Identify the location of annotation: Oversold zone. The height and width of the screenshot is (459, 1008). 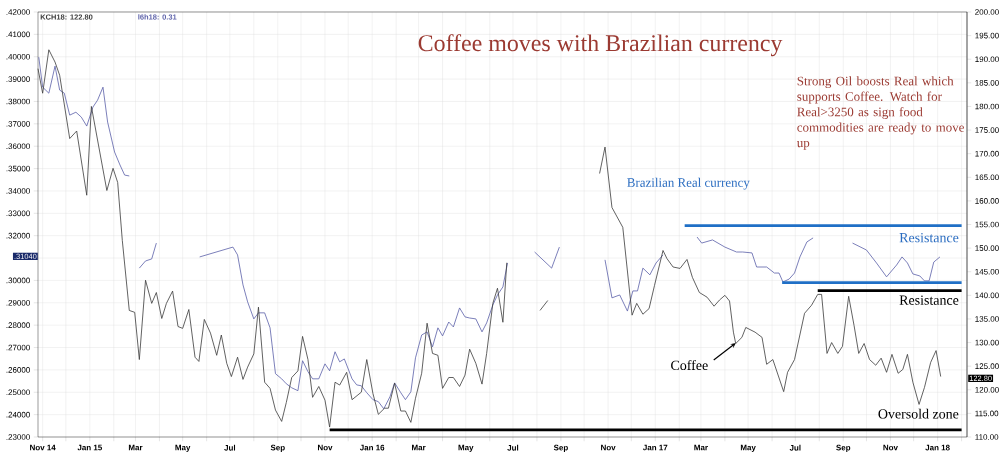
(918, 413).